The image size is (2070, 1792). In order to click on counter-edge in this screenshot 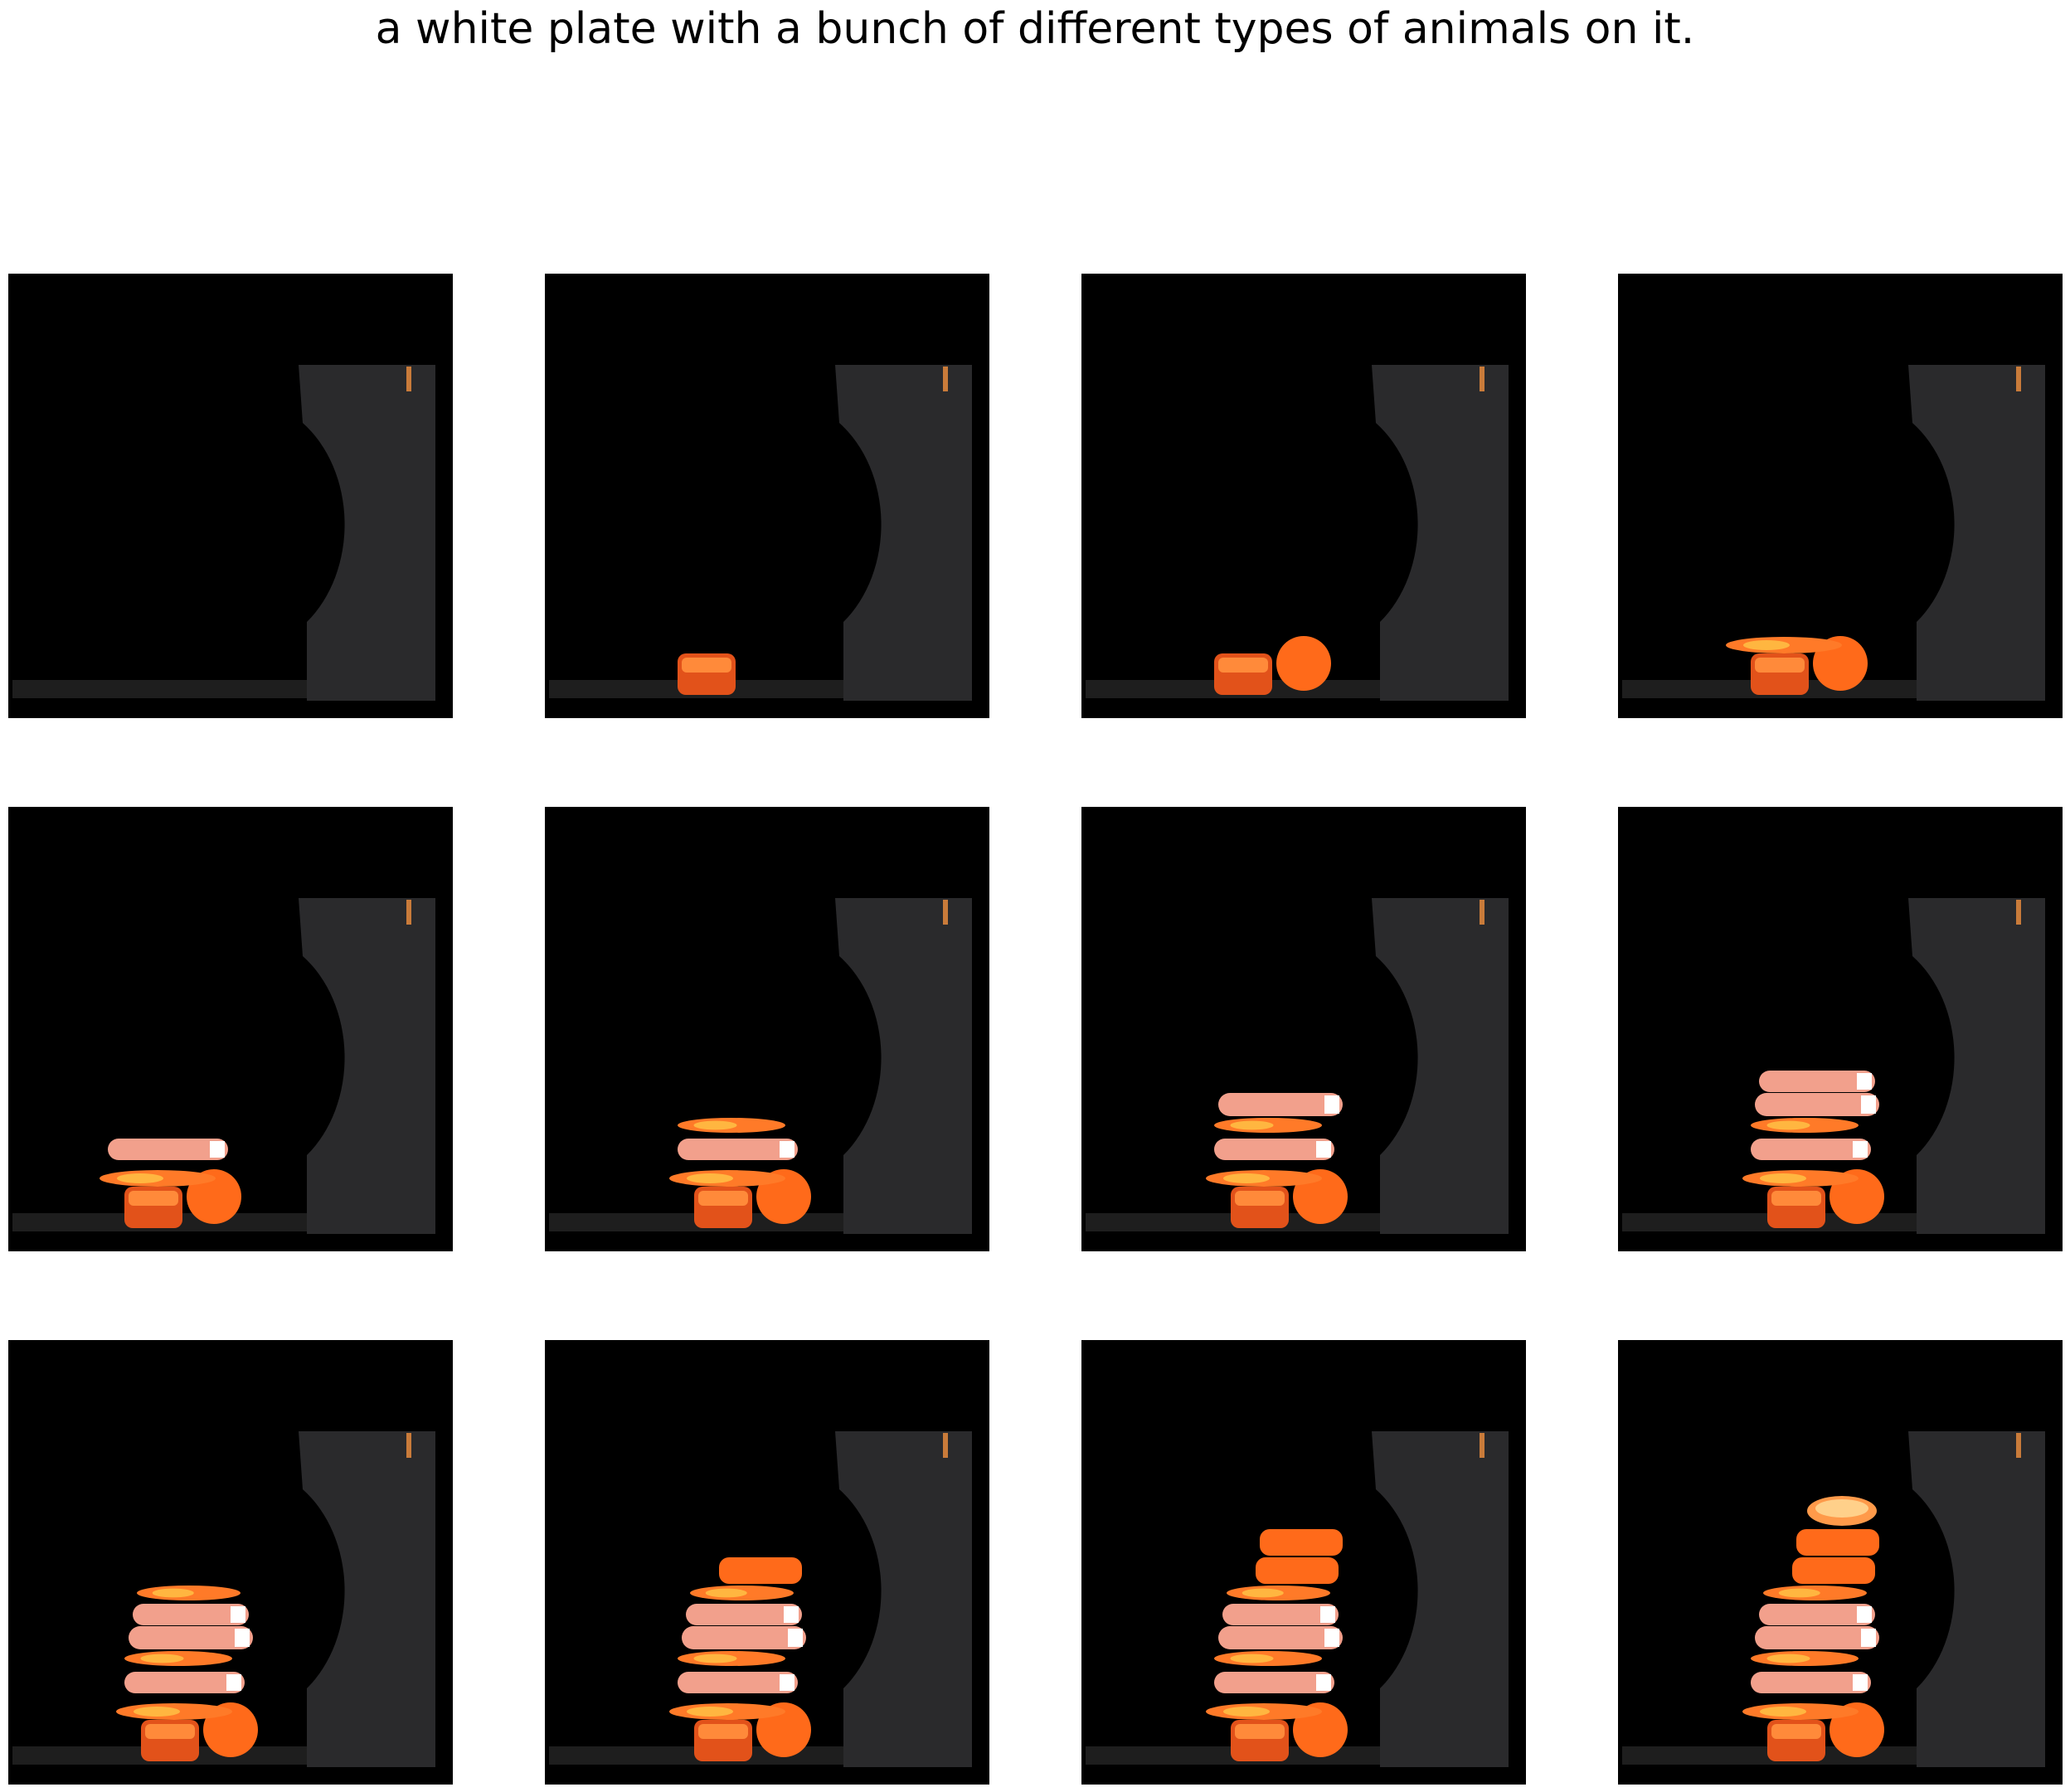, I will do `click(160, 689)`.